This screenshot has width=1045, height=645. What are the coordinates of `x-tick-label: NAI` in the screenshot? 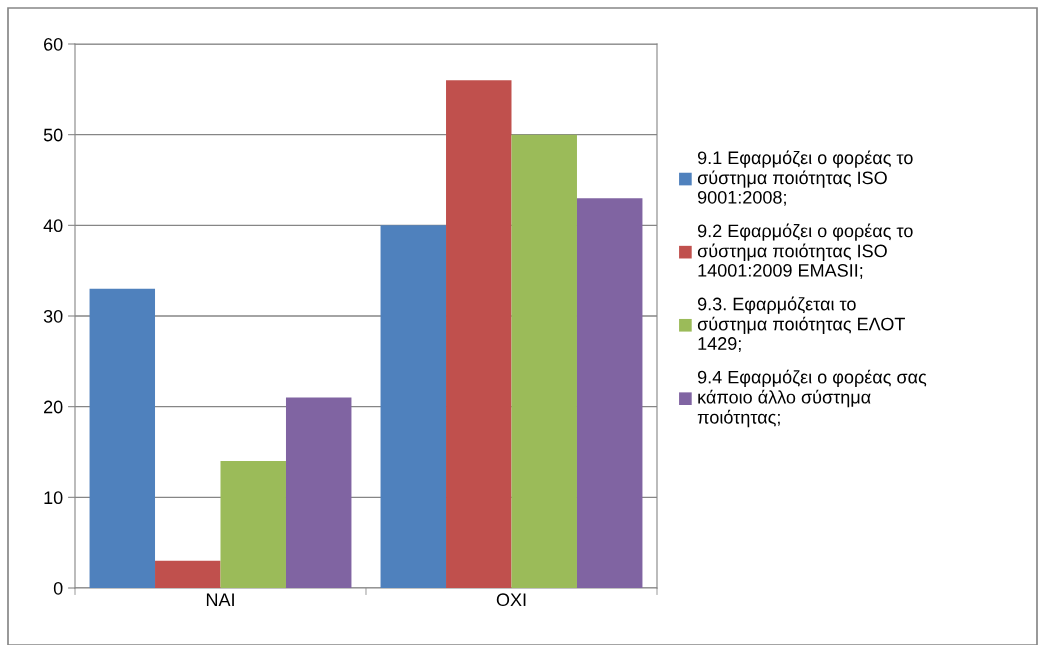 It's located at (220, 599).